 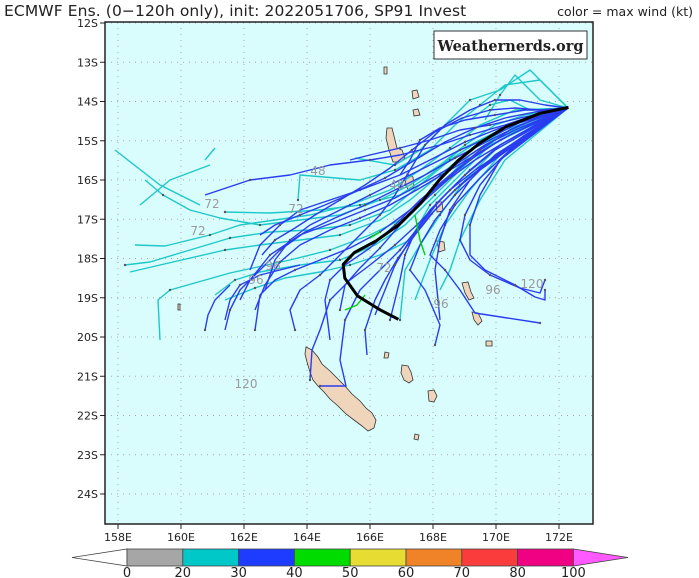 What do you see at coordinates (370, 537) in the screenshot?
I see `lon-label: 166E` at bounding box center [370, 537].